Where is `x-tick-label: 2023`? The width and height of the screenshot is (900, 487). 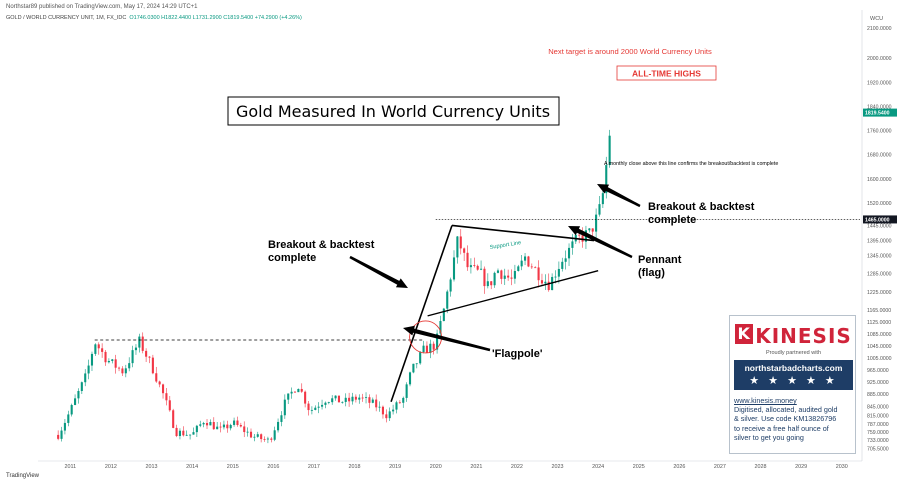 x-tick-label: 2023 is located at coordinates (558, 467).